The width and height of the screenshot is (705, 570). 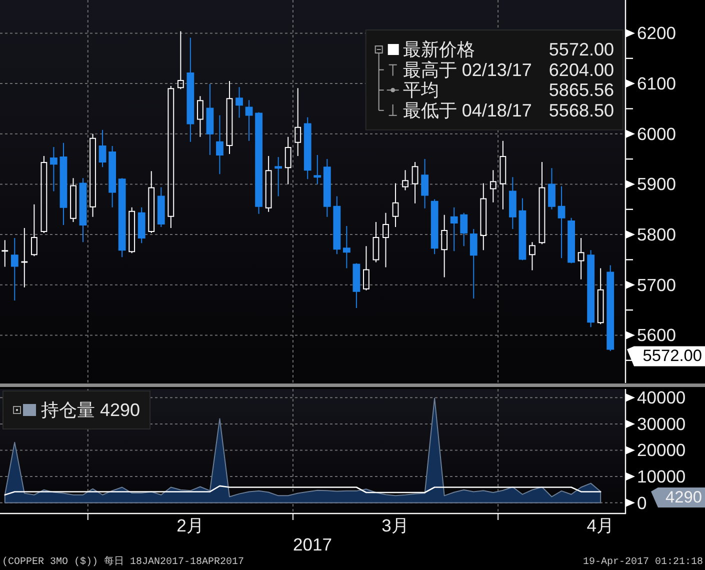 I want to click on text: 19-Apr-2017 01:21:18, so click(x=642, y=562).